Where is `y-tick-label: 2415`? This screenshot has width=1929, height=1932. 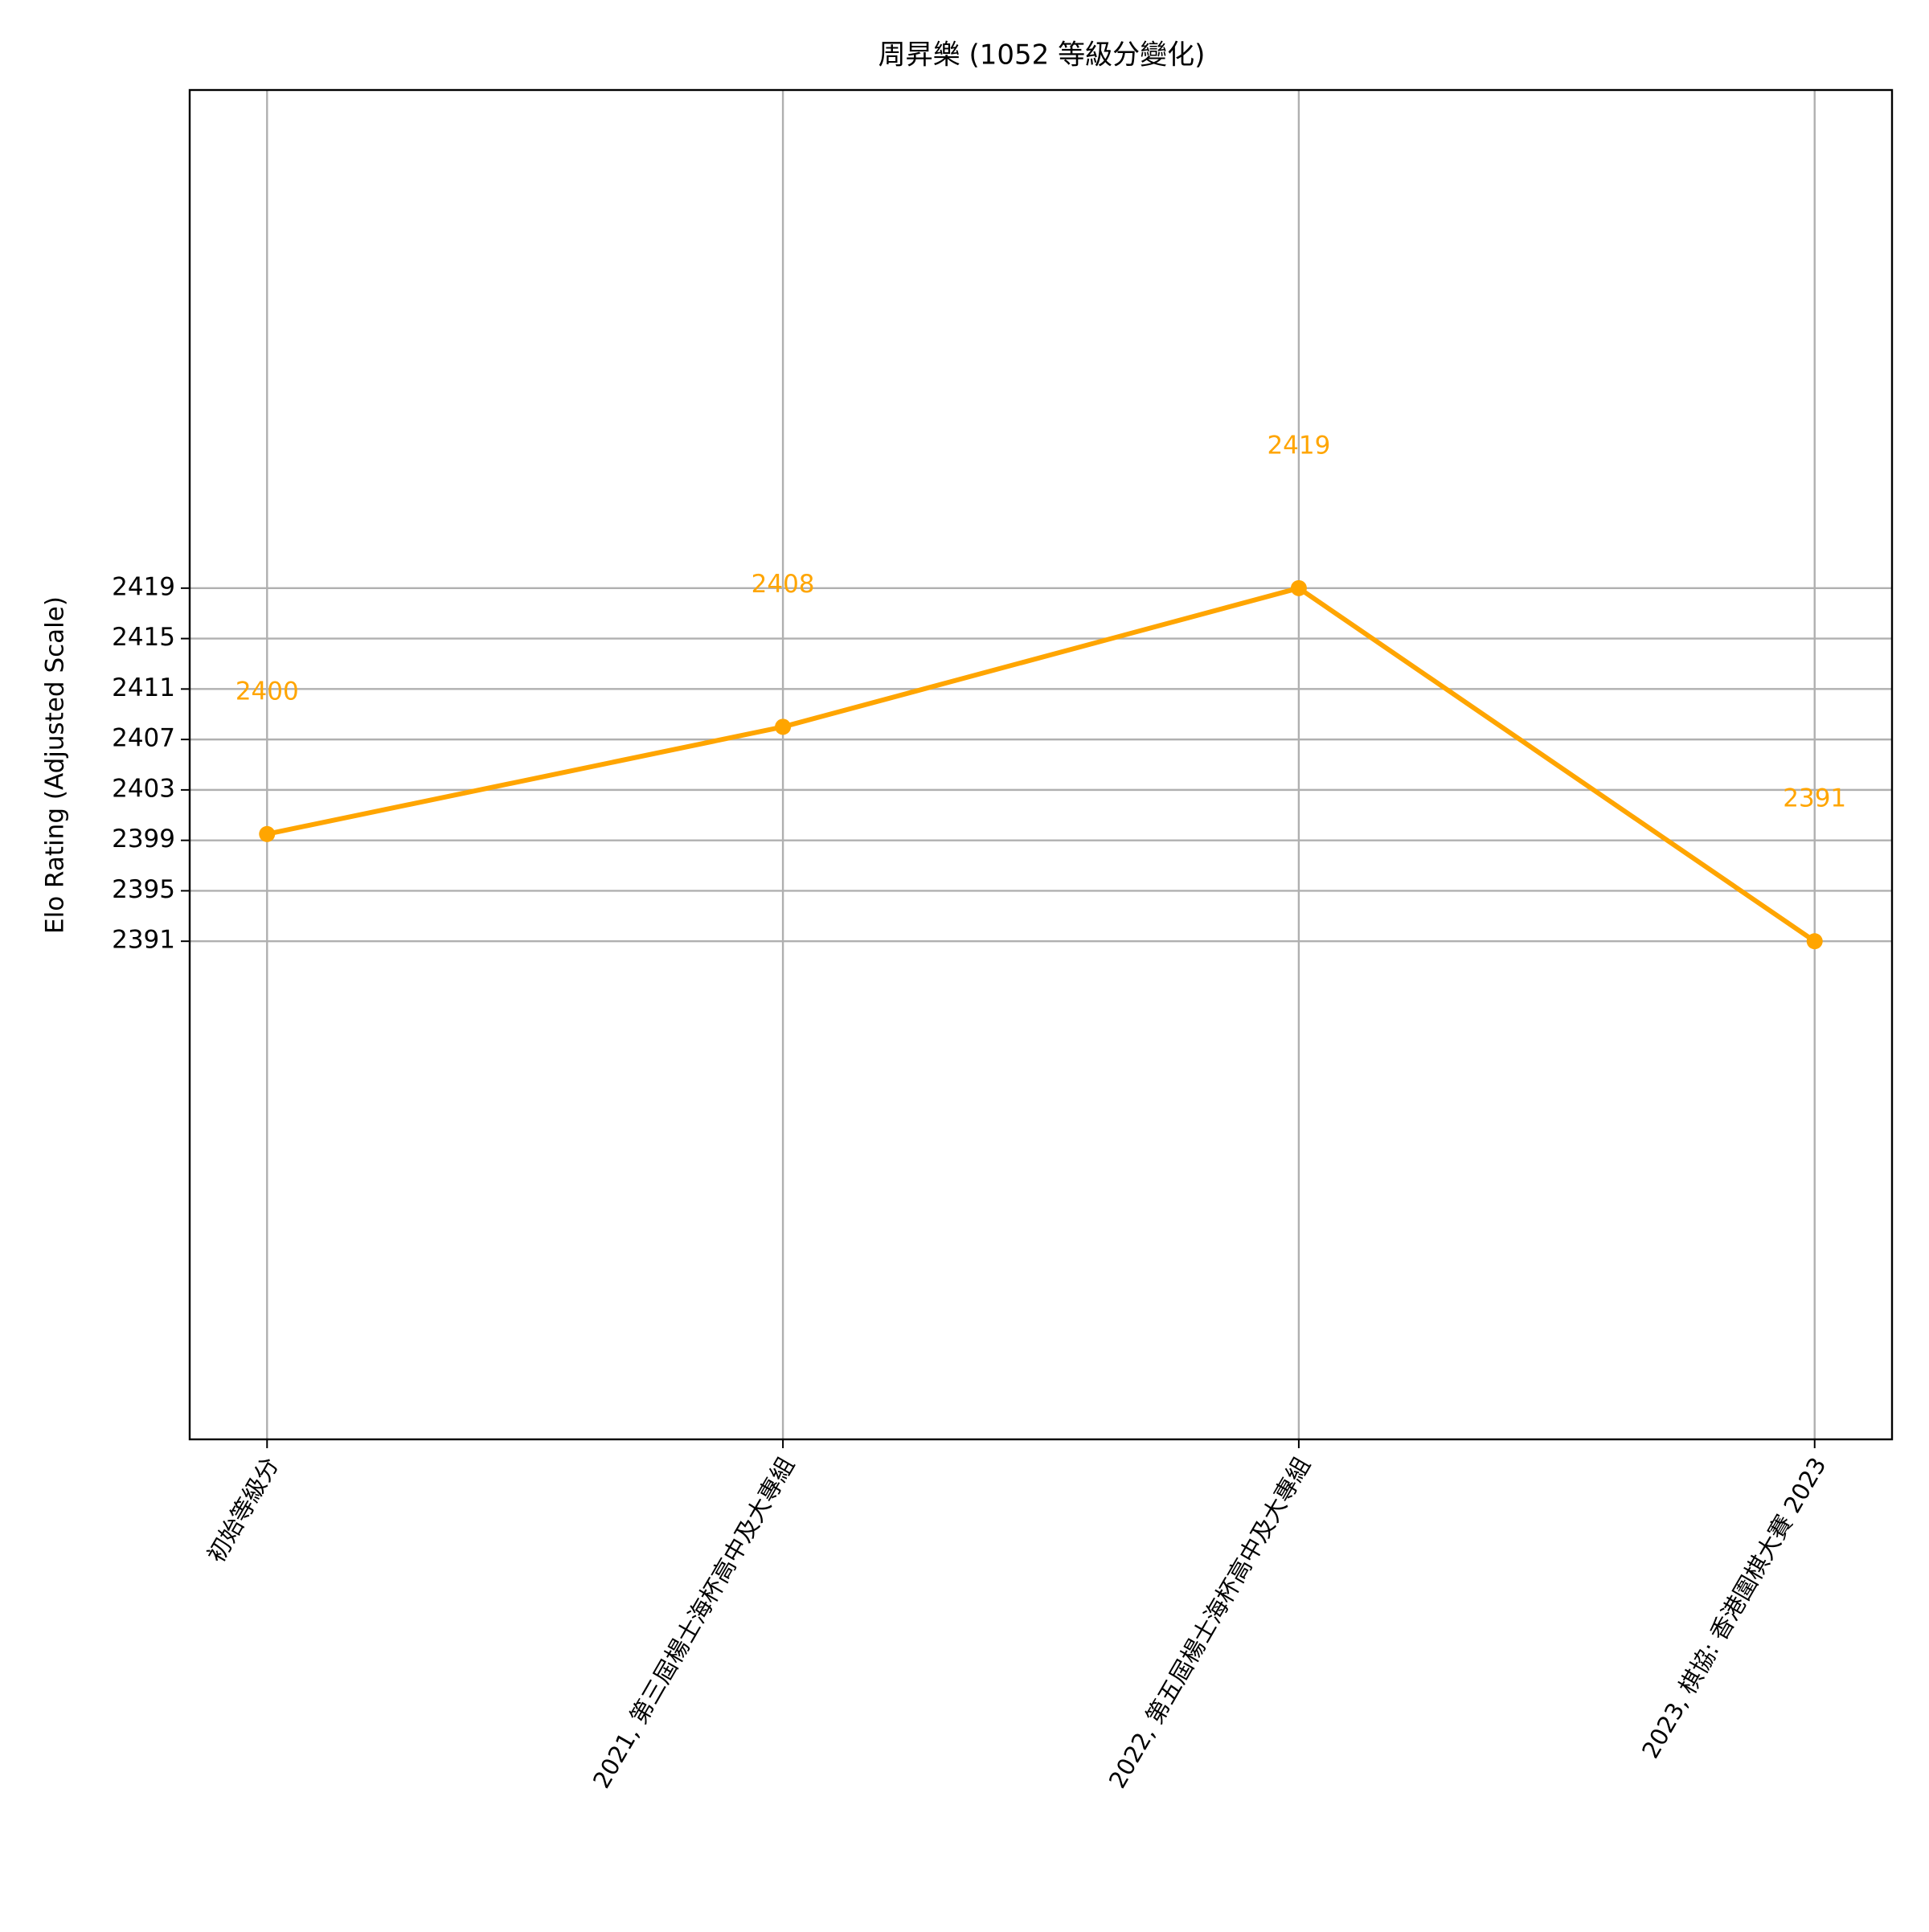 y-tick-label: 2415 is located at coordinates (143, 637).